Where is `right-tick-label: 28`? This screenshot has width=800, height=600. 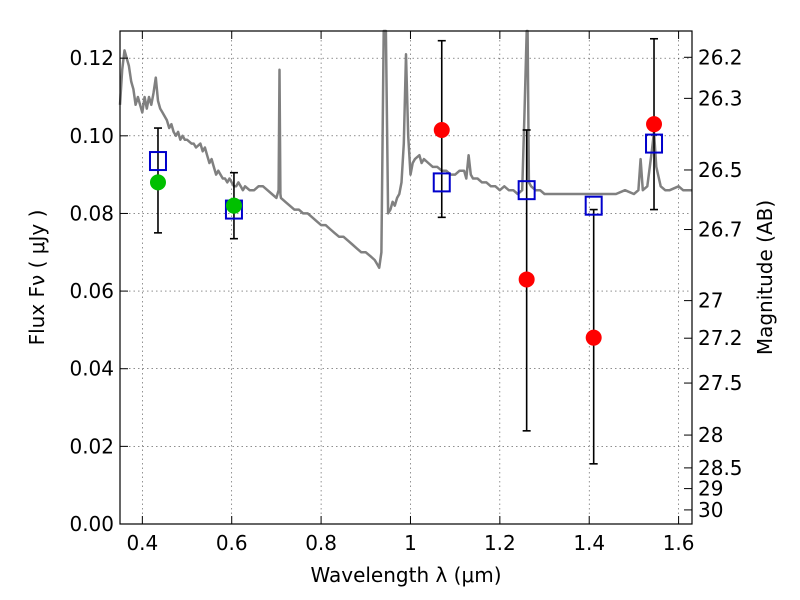
right-tick-label: 28 is located at coordinates (710, 435).